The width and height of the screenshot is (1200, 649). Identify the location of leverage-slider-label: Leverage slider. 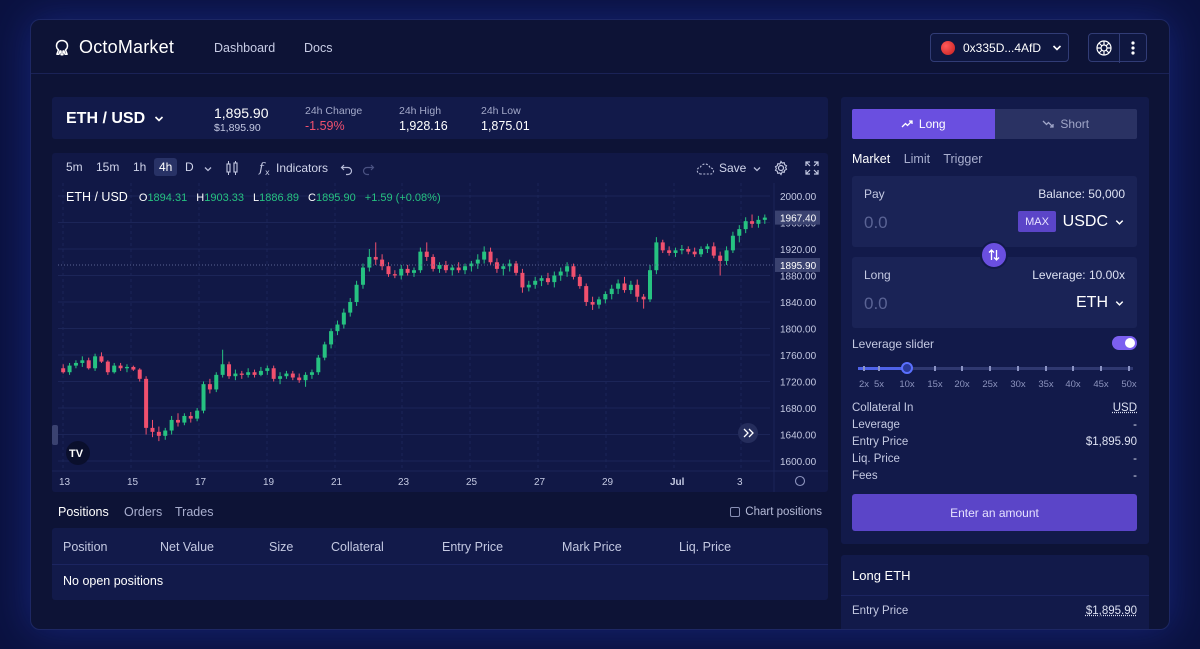
(893, 344).